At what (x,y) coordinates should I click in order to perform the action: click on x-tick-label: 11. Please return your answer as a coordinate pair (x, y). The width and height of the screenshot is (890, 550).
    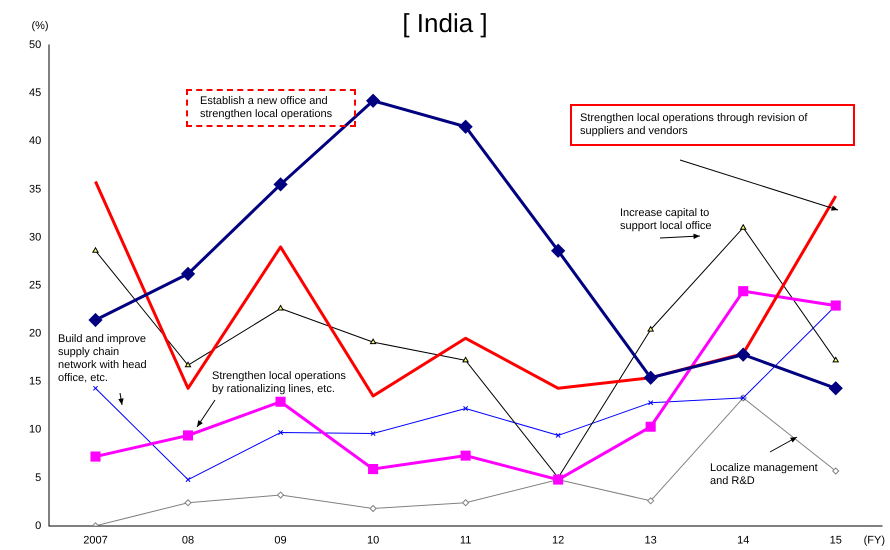
    Looking at the image, I should click on (466, 540).